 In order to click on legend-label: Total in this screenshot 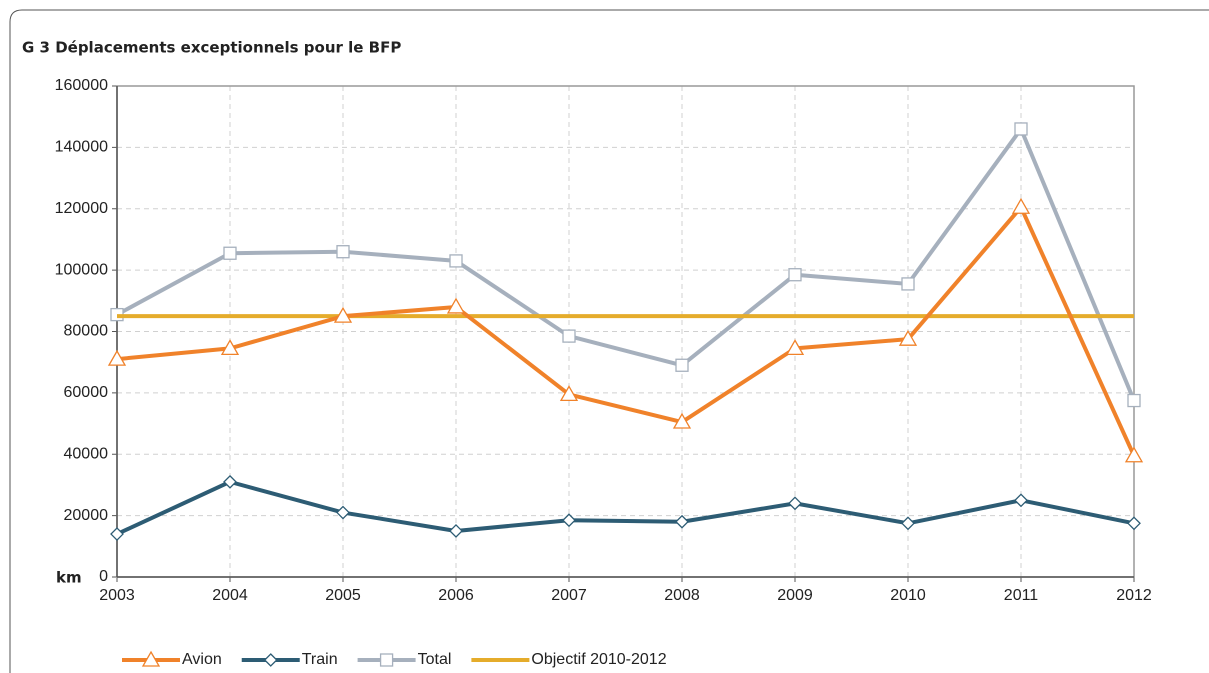, I will do `click(435, 659)`.